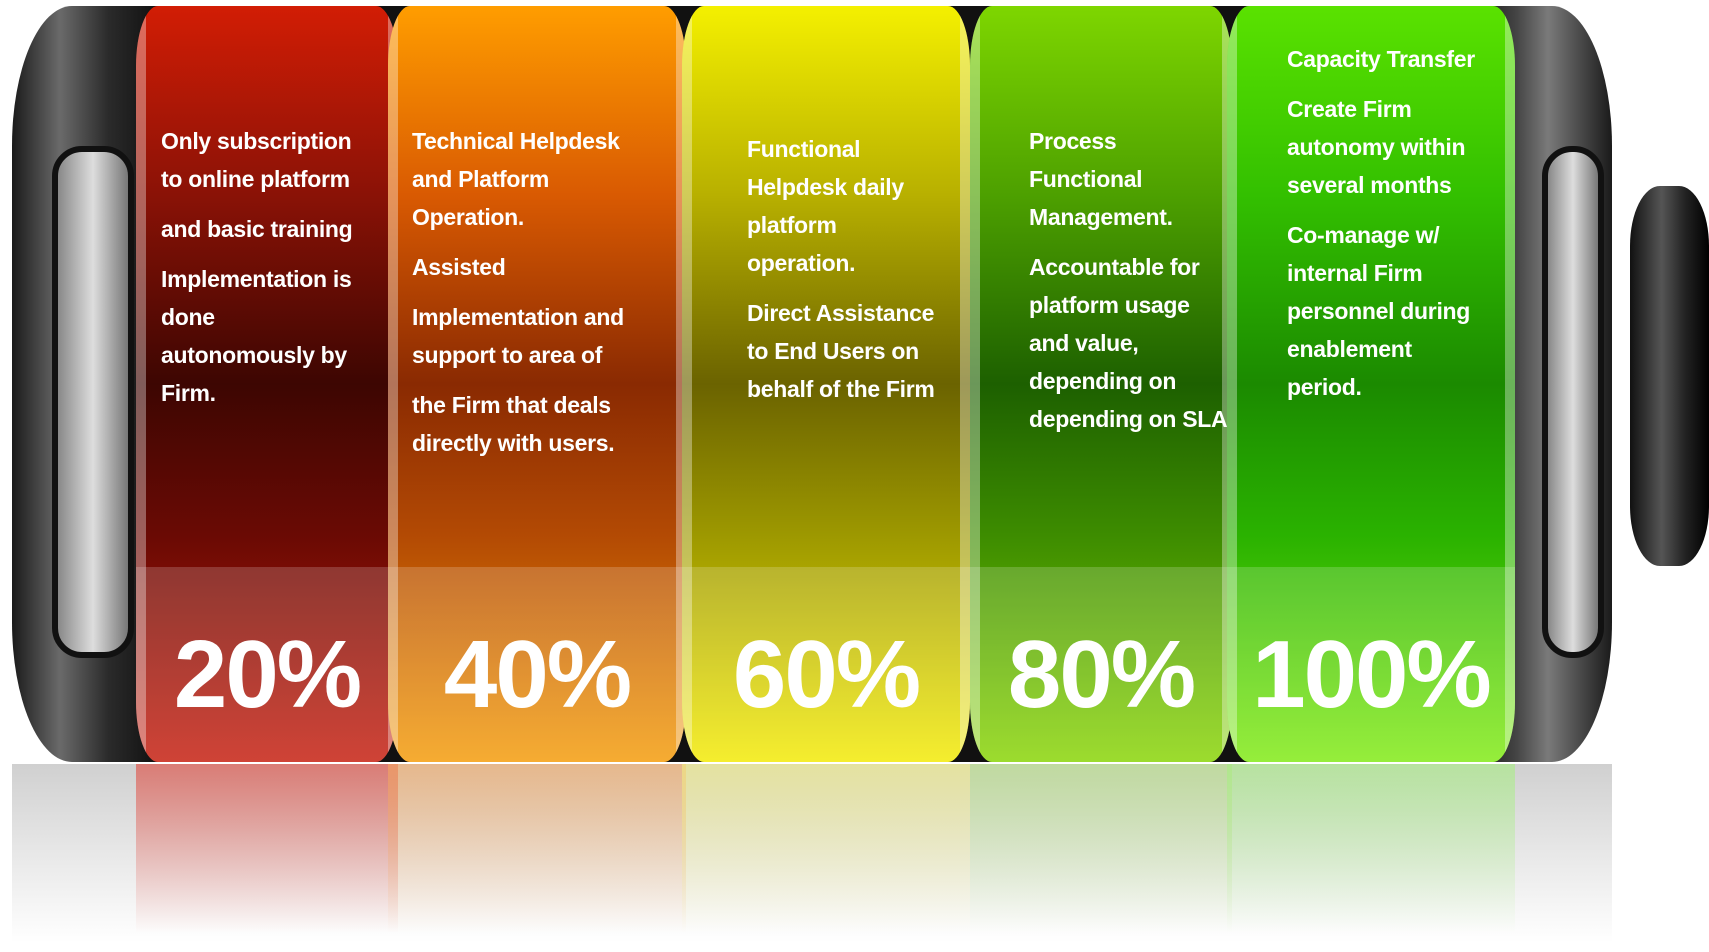 This screenshot has width=1709, height=952. I want to click on paragraph: the Firm that deals directly with users., so click(513, 424).